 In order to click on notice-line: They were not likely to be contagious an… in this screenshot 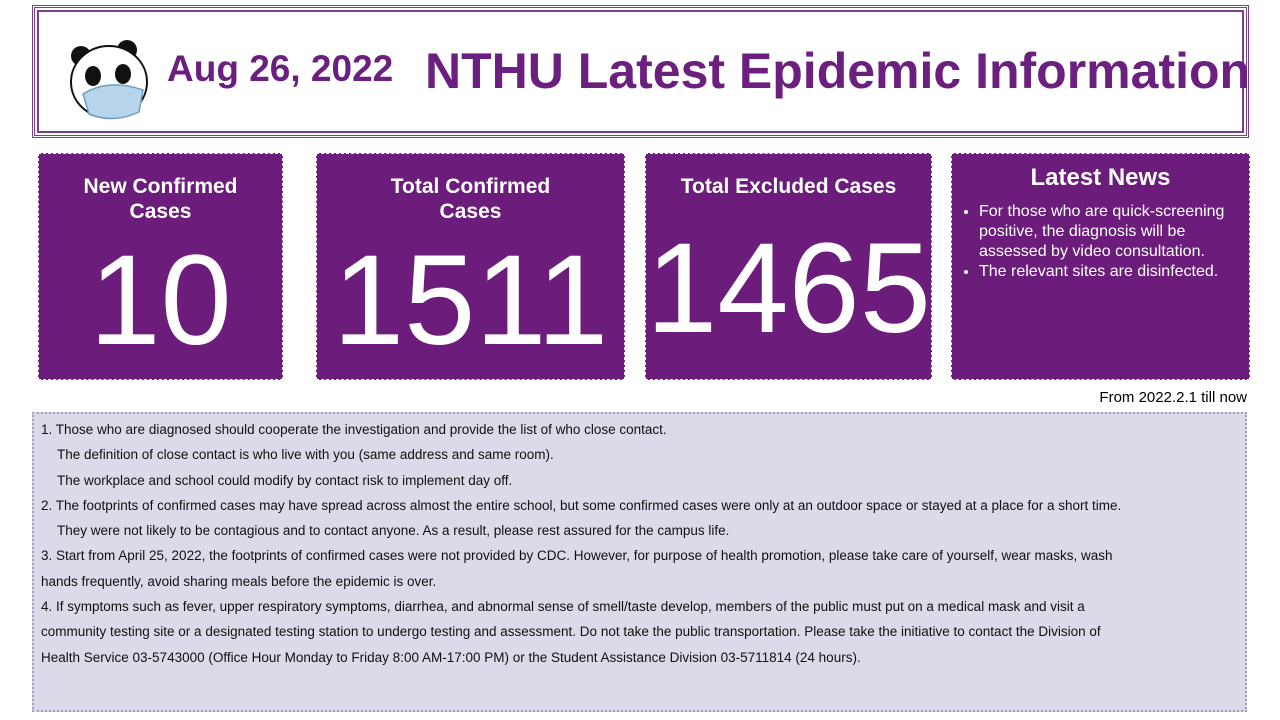, I will do `click(393, 531)`.